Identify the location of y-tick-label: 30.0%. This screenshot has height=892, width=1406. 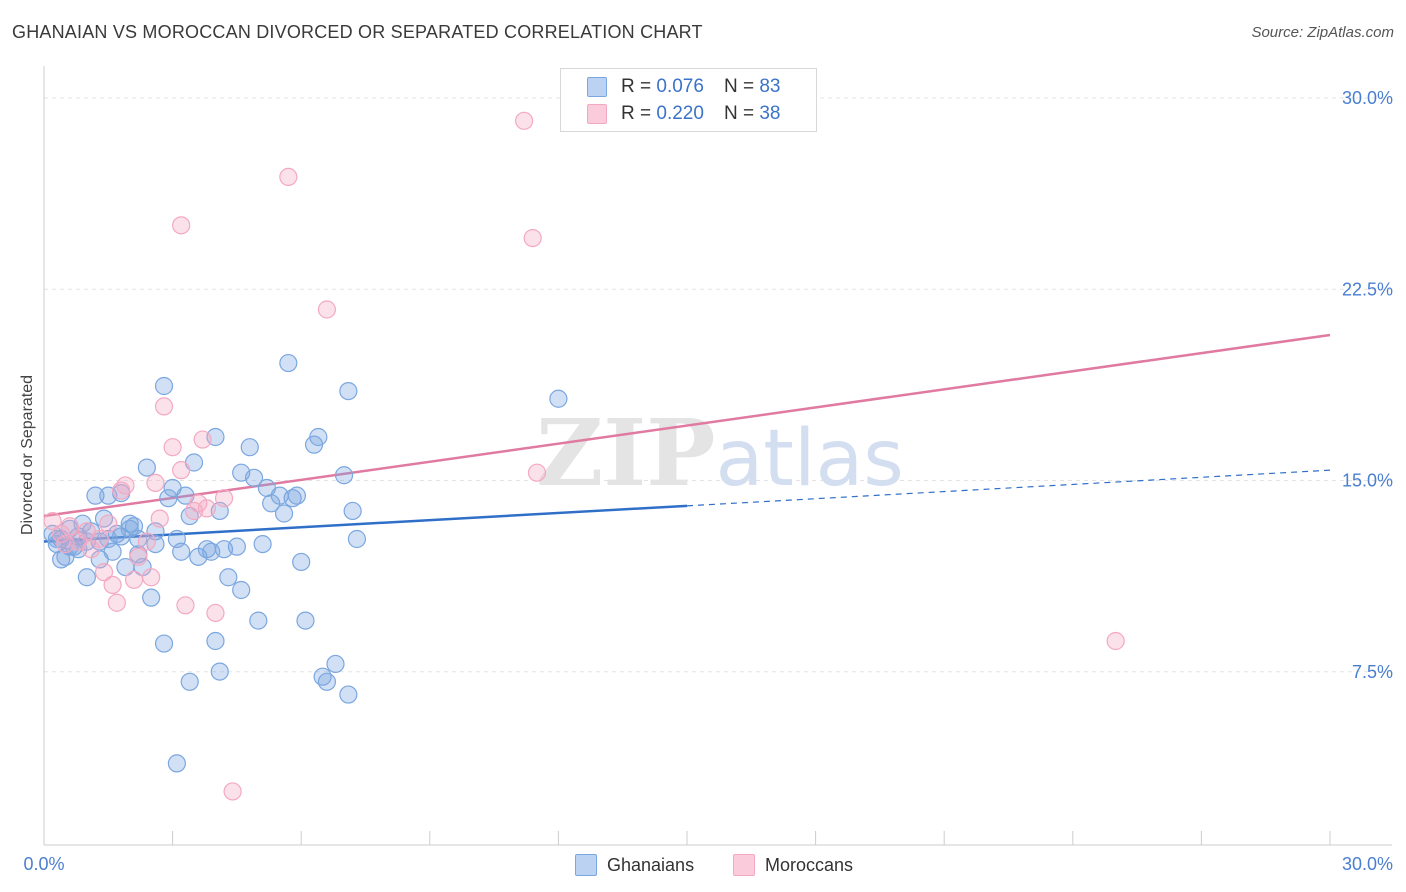
(1367, 98).